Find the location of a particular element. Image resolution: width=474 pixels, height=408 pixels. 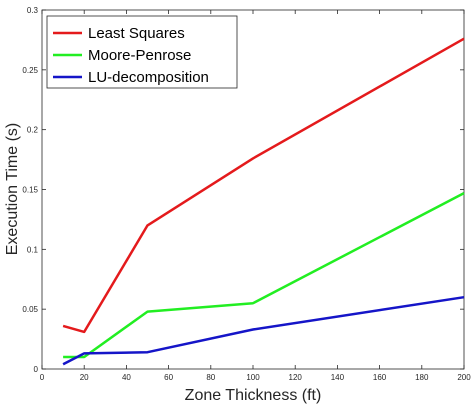

y-tick-label: 0 is located at coordinates (36, 369).